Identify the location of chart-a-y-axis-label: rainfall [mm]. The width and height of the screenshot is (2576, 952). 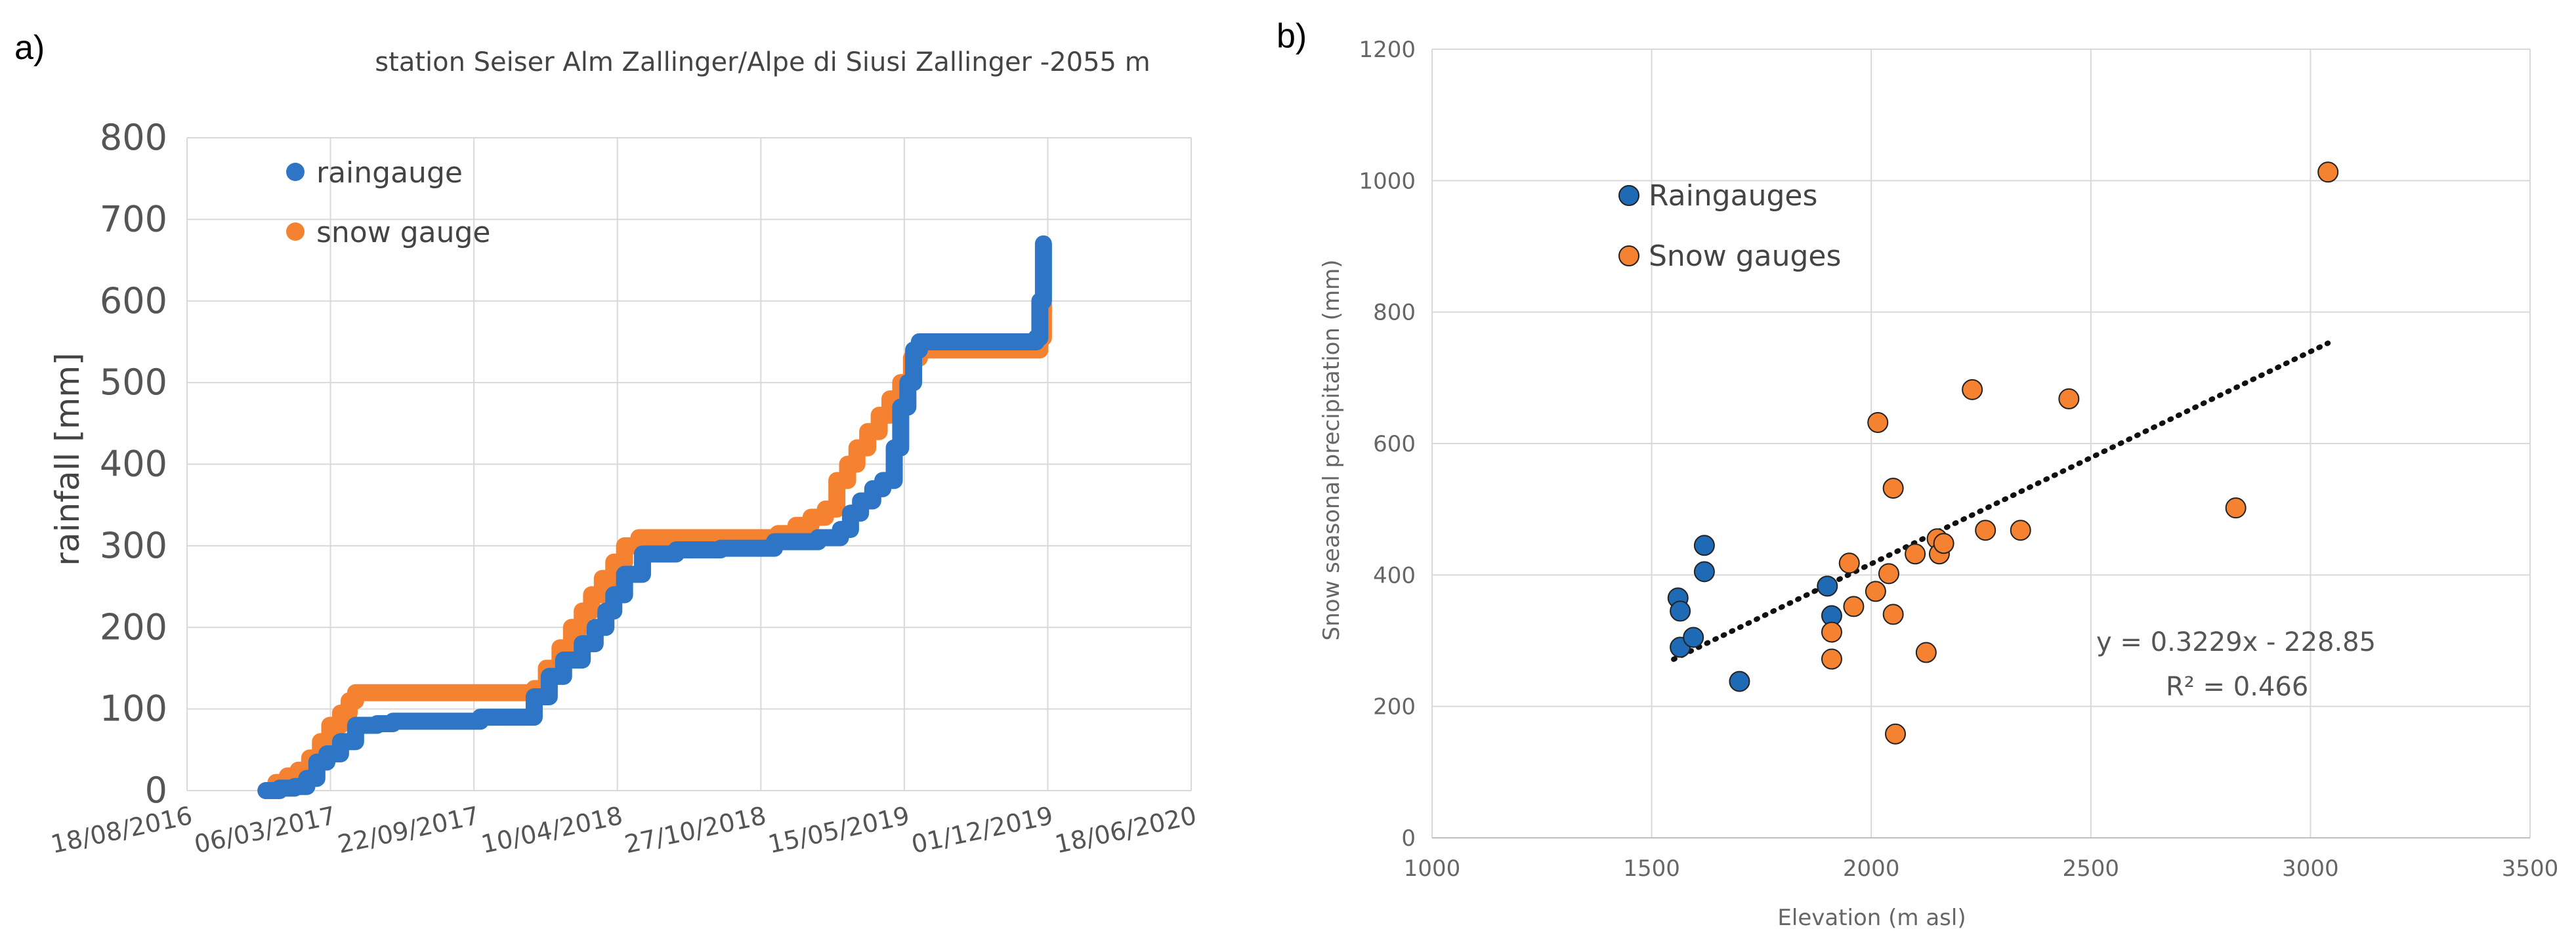
(68, 459).